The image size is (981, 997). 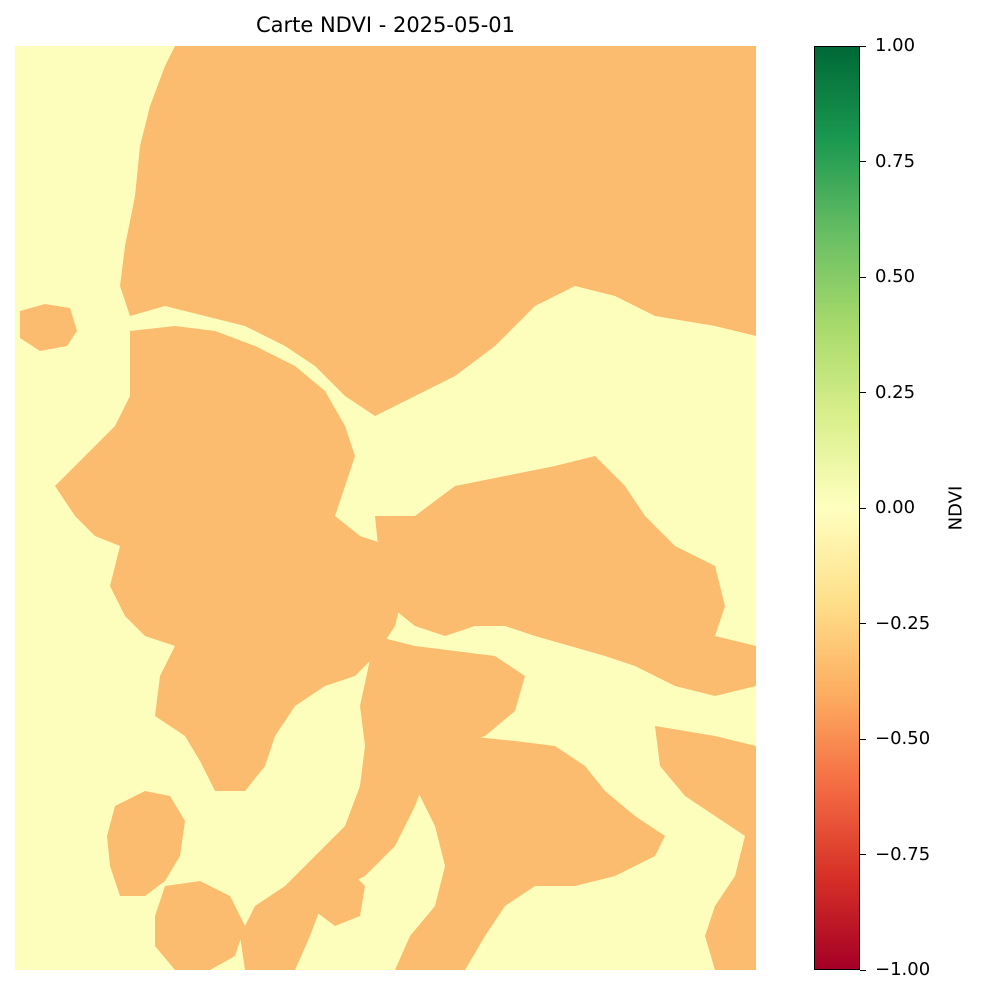 I want to click on chart-title: Carte NDVI - 2025-05-01, so click(x=385, y=25).